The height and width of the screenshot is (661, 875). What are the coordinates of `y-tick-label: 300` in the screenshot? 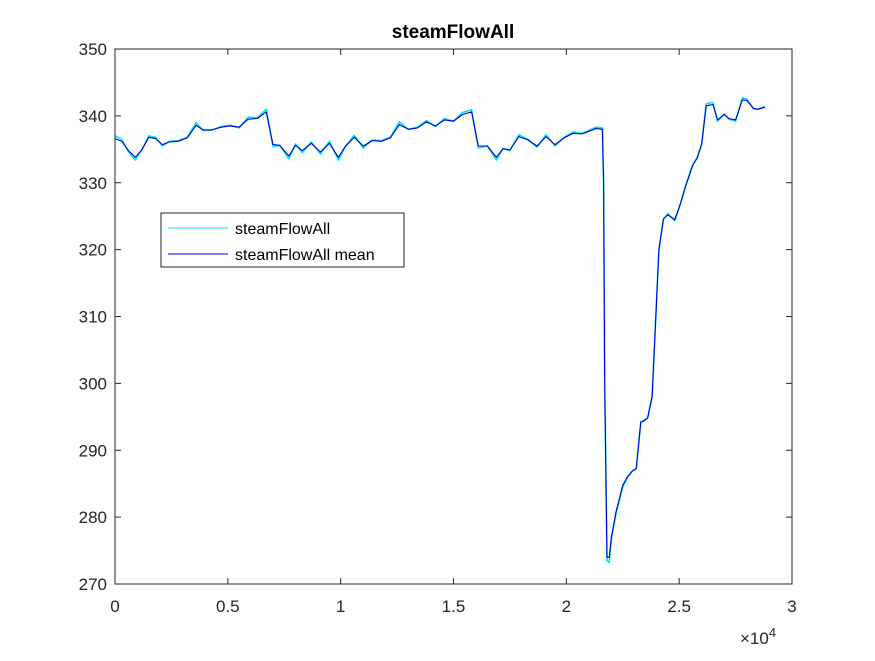 It's located at (93, 383).